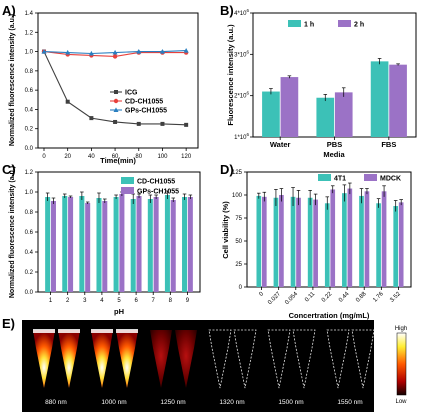 The width and height of the screenshot is (421, 416). I want to click on chart-b-ylabel: Fluorescence intensity (a.u.), so click(230, 75).